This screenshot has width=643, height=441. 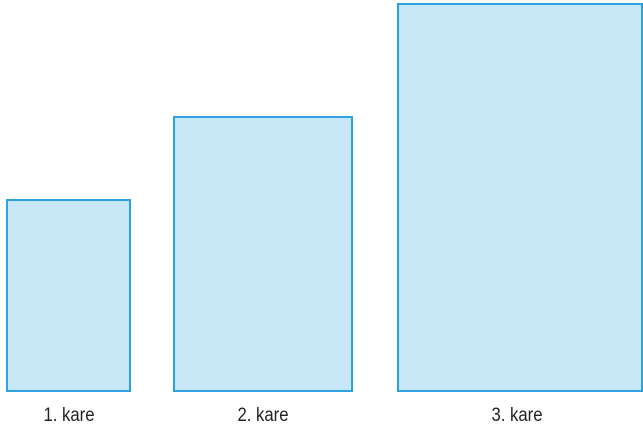 I want to click on square-2-label: 2. kare, so click(x=263, y=415).